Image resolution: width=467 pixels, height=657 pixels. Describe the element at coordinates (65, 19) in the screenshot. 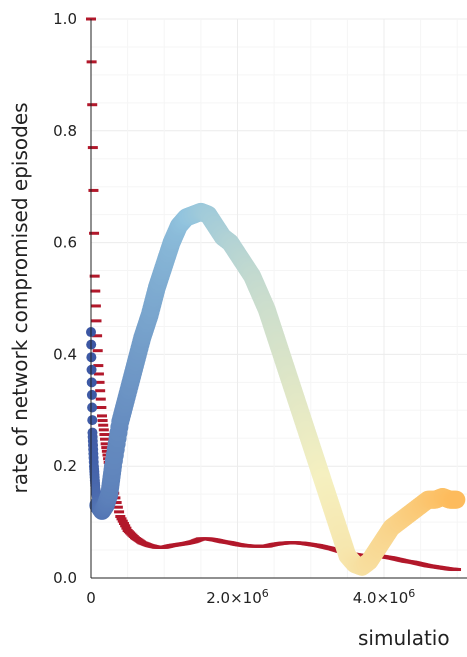

I see `y-tick-label: 1.0` at that location.